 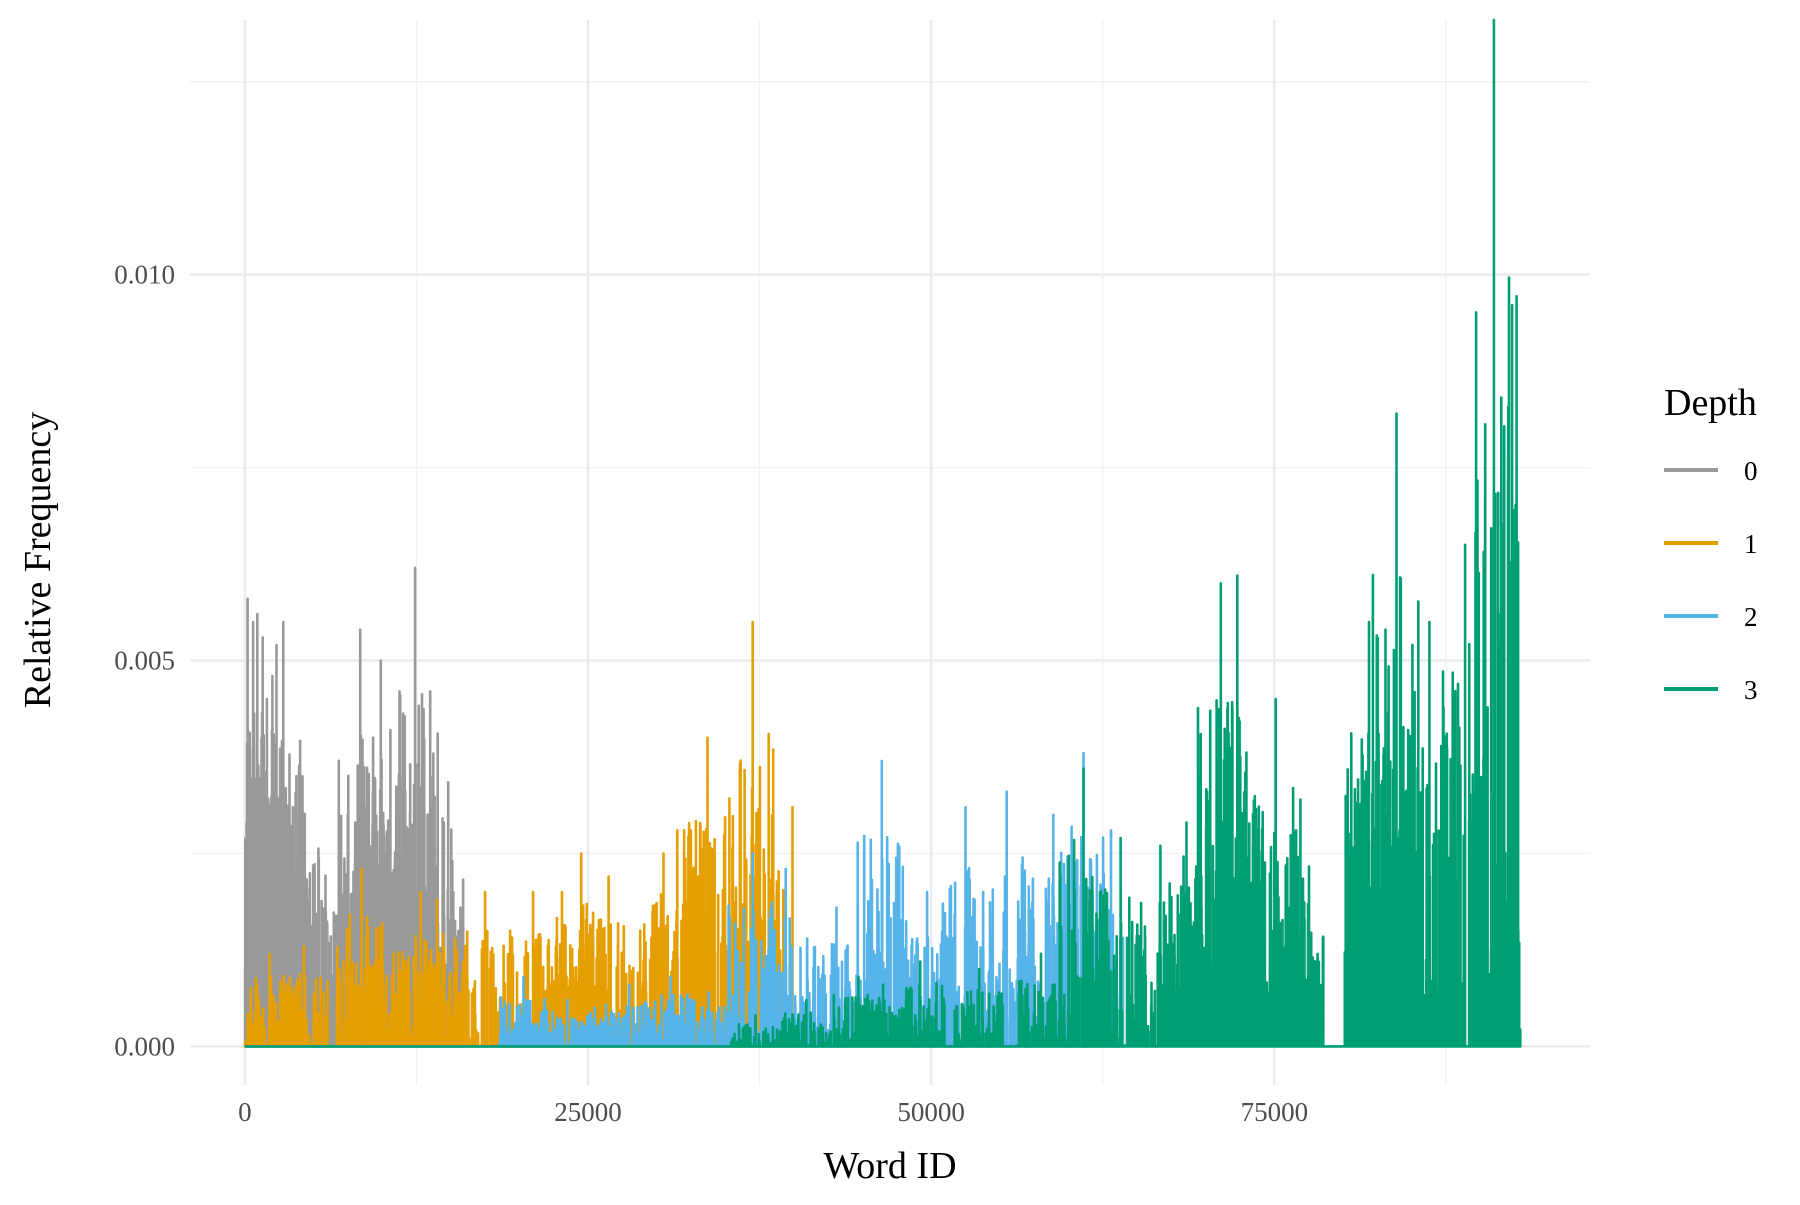 I want to click on y-tick-label: 0.000, so click(x=144, y=1046).